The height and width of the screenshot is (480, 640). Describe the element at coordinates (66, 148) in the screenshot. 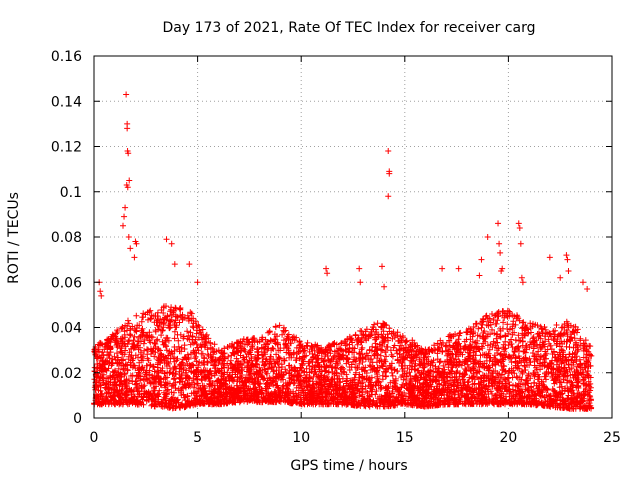

I see `y-tick-label: 0.12` at that location.